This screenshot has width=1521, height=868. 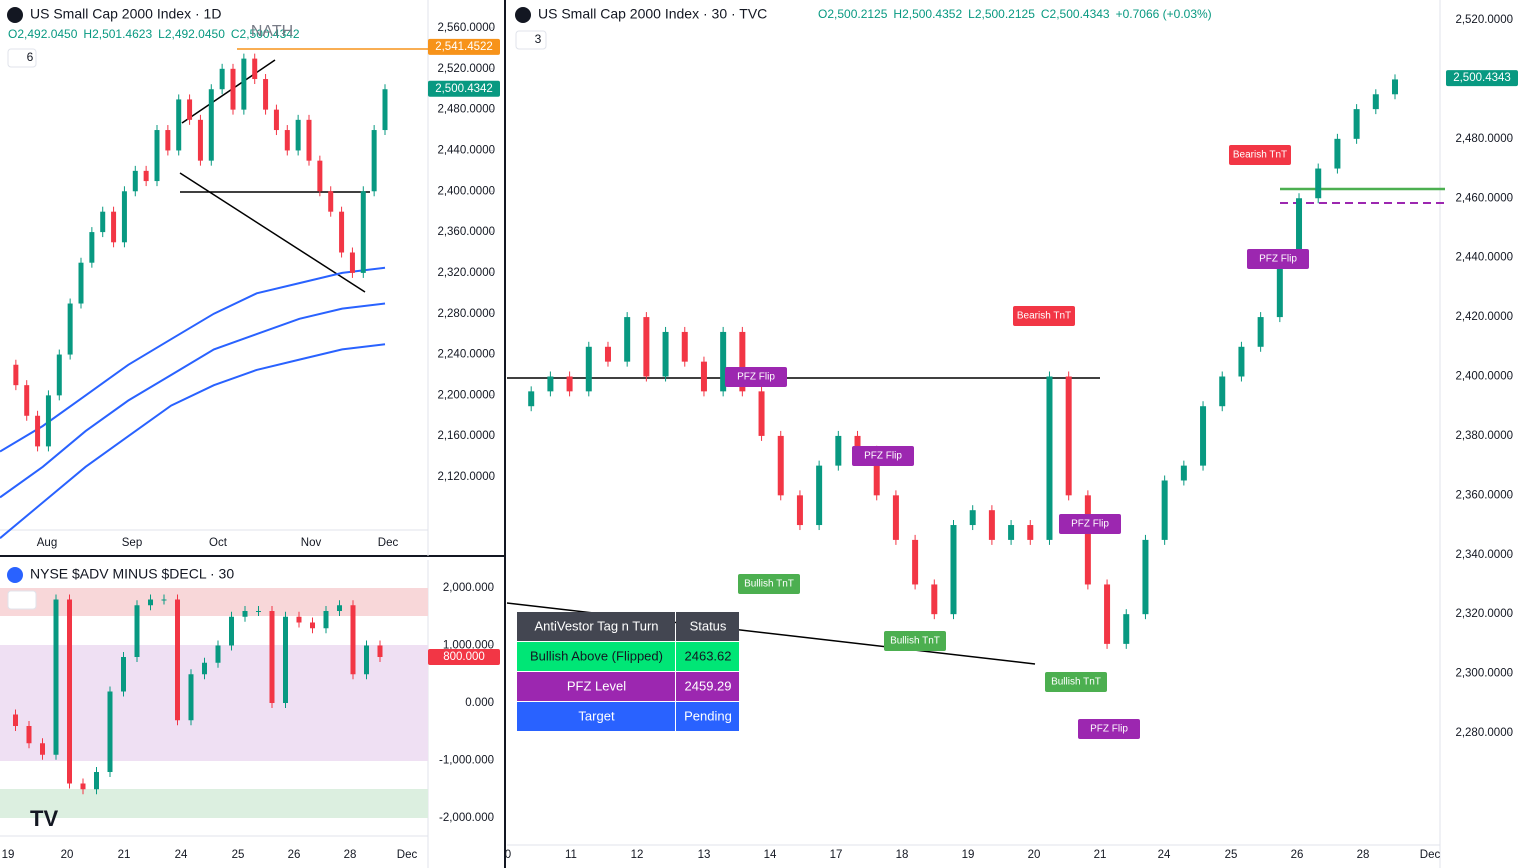 What do you see at coordinates (214, 602) in the screenshot?
I see `overbought-zone` at bounding box center [214, 602].